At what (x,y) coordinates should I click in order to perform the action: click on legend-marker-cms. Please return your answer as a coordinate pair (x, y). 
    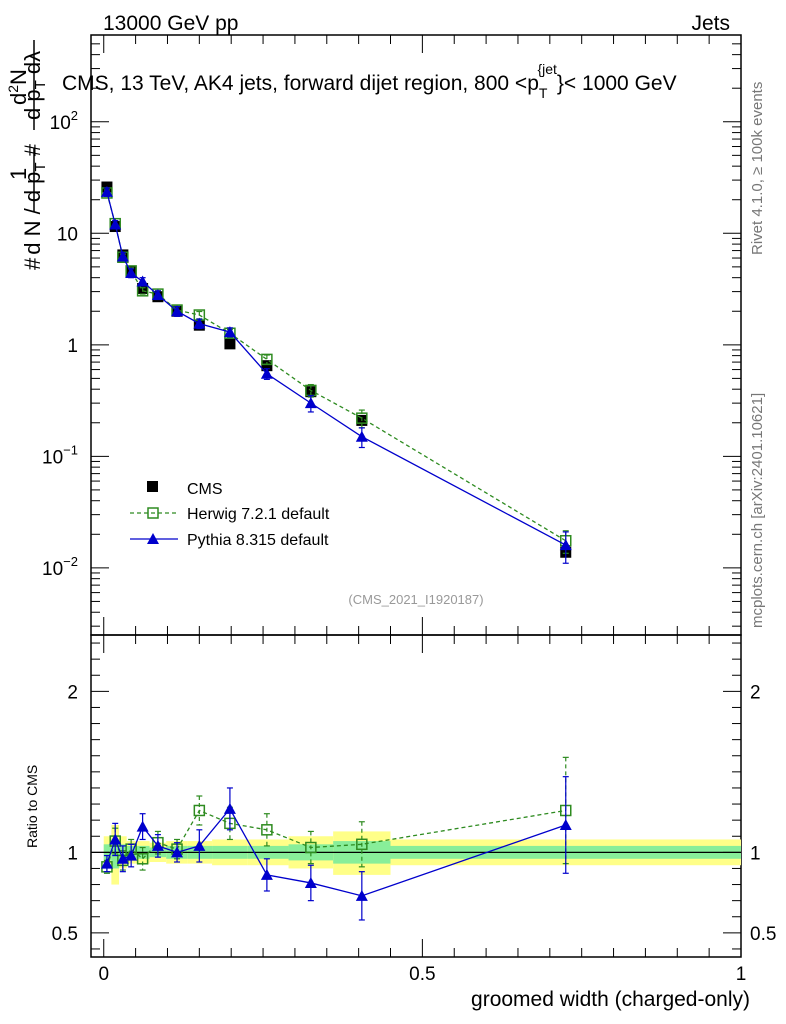
    Looking at the image, I should click on (152, 486).